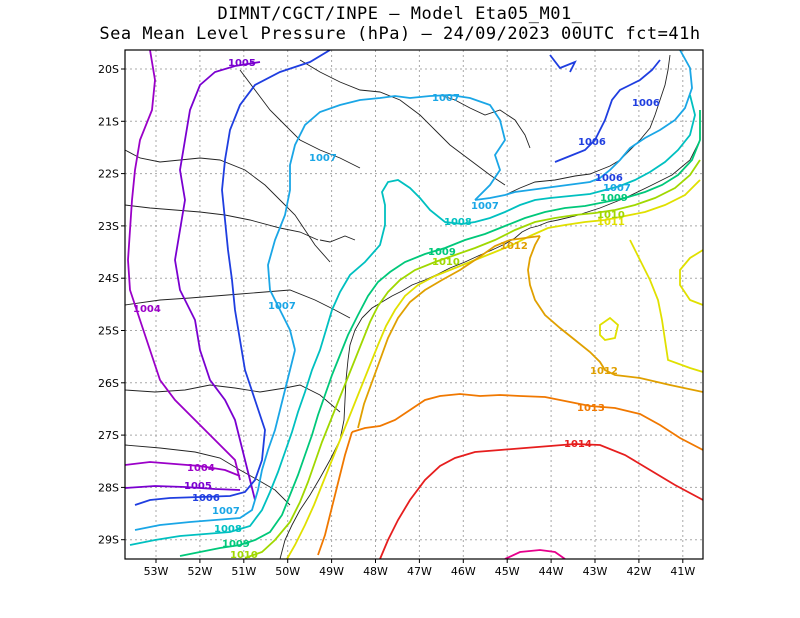 This screenshot has height=618, width=800. I want to click on label-1010-c: 1010, so click(611, 215).